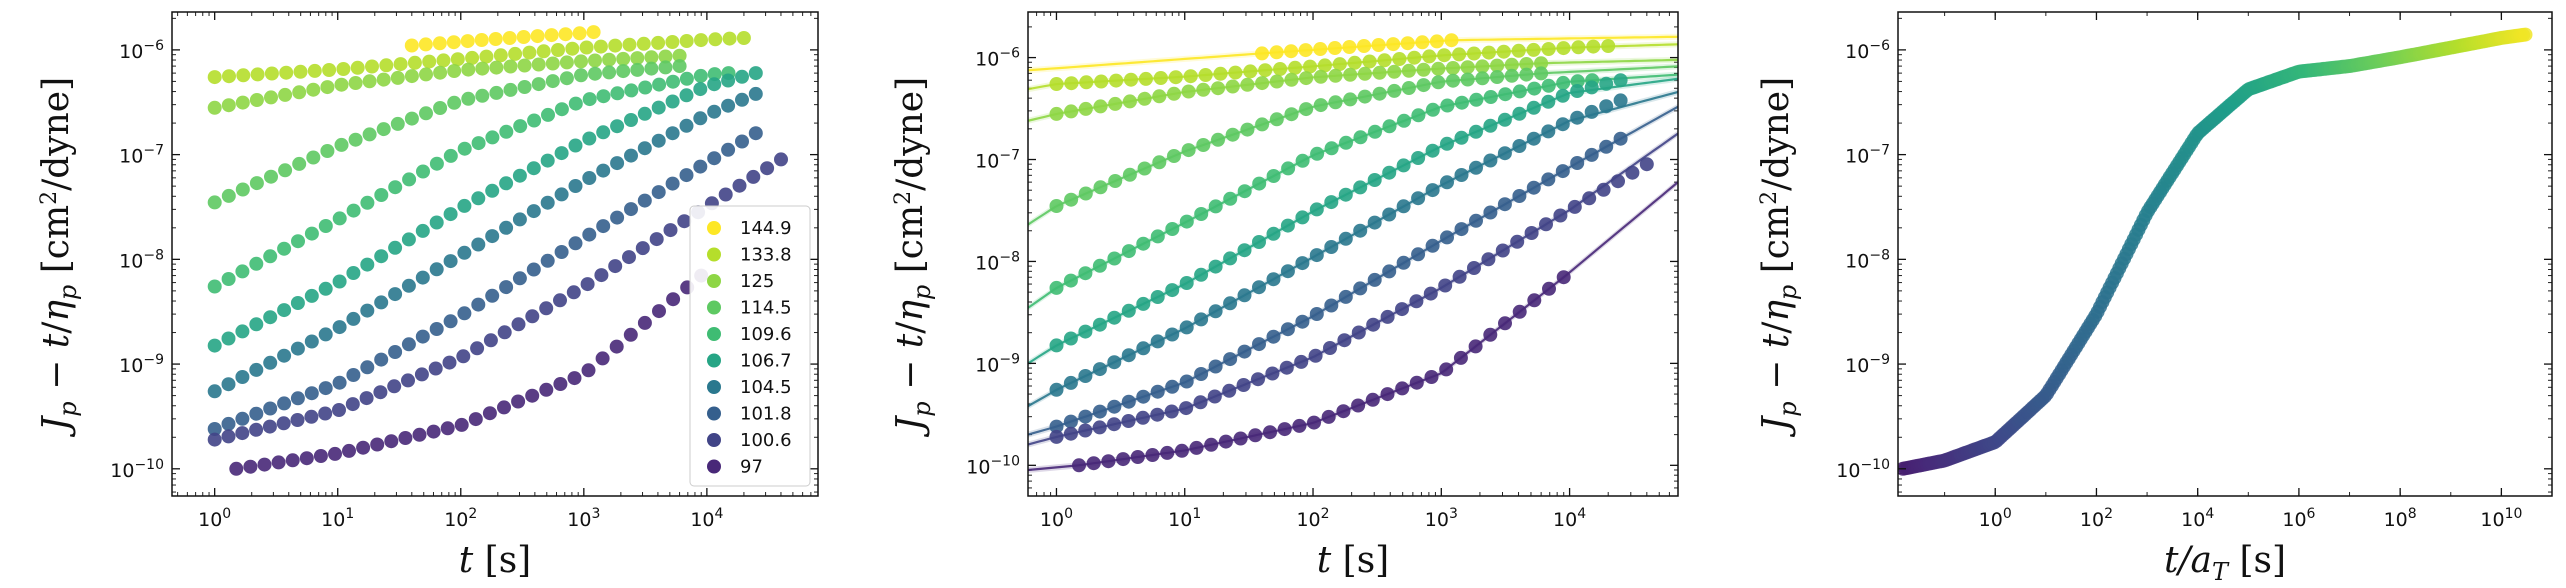 This screenshot has height=588, width=2566. Describe the element at coordinates (714, 307) in the screenshot. I see `legend-marker` at that location.